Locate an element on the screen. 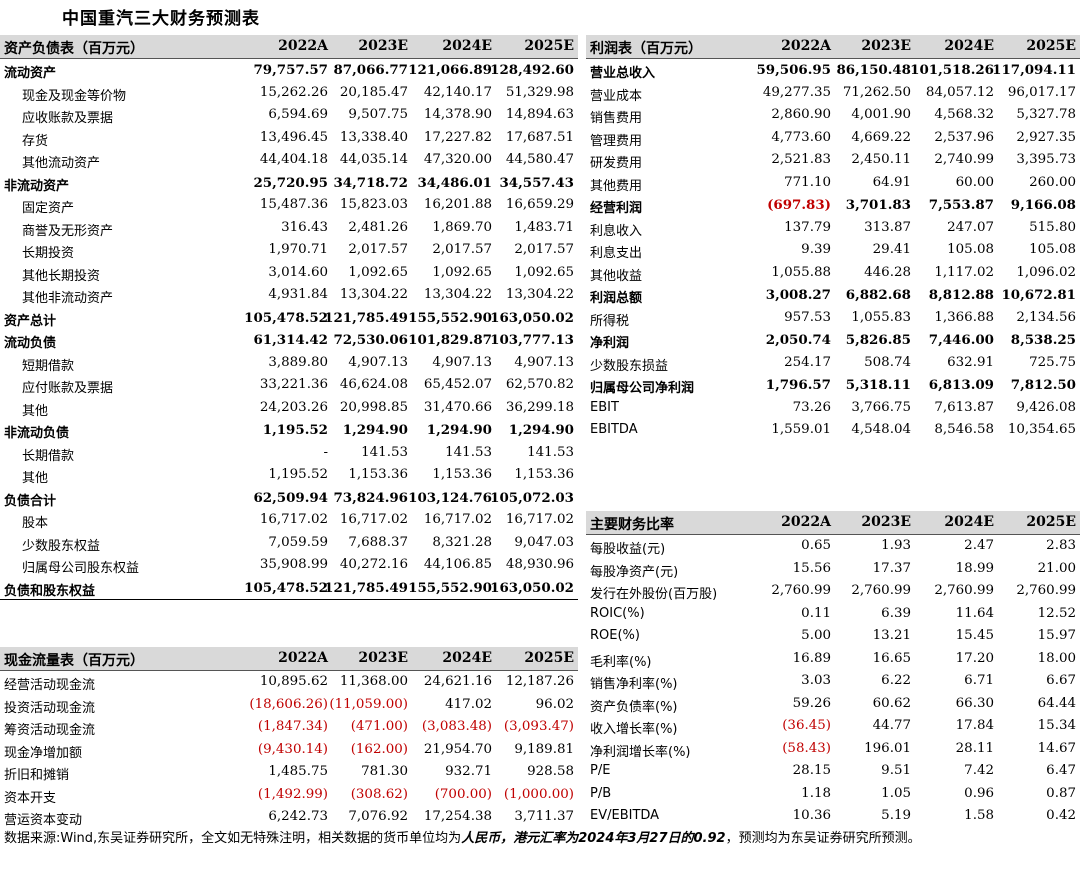  cell-value: 105.08 is located at coordinates (1052, 249).